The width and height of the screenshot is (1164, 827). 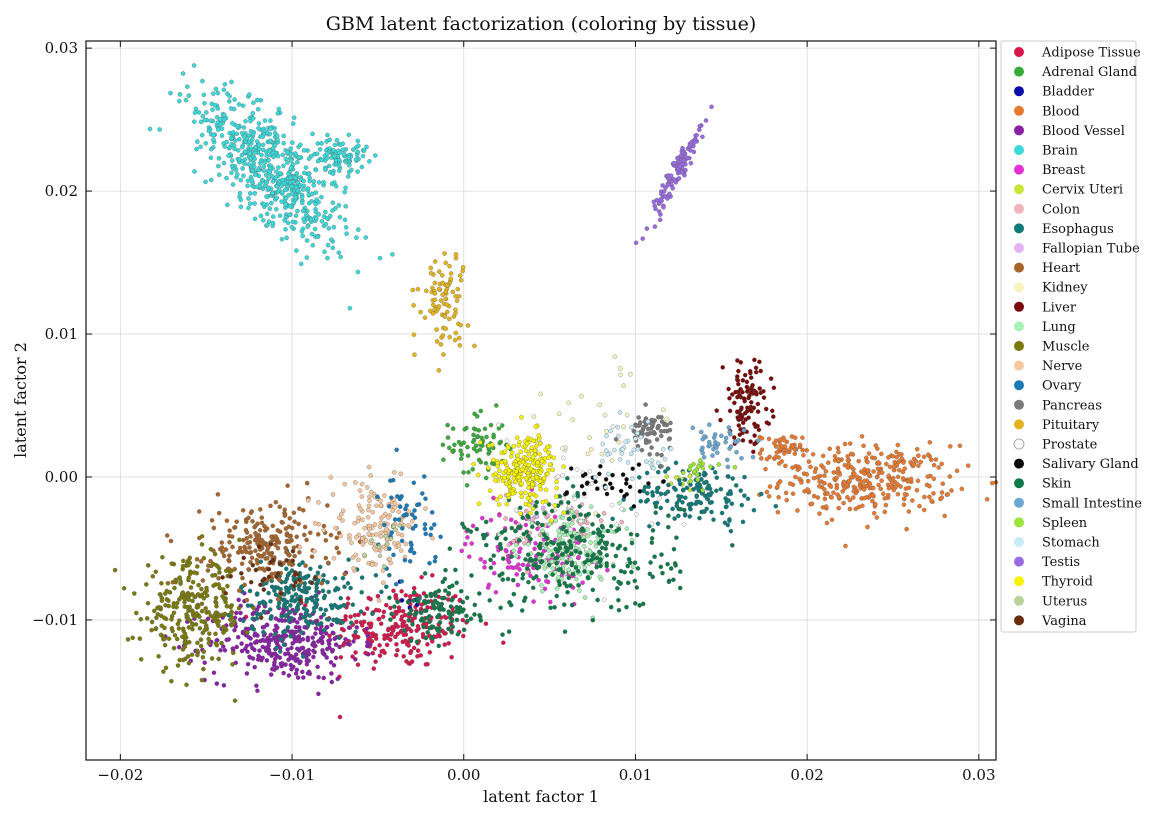 What do you see at coordinates (1068, 92) in the screenshot?
I see `legend-label: Bladder` at bounding box center [1068, 92].